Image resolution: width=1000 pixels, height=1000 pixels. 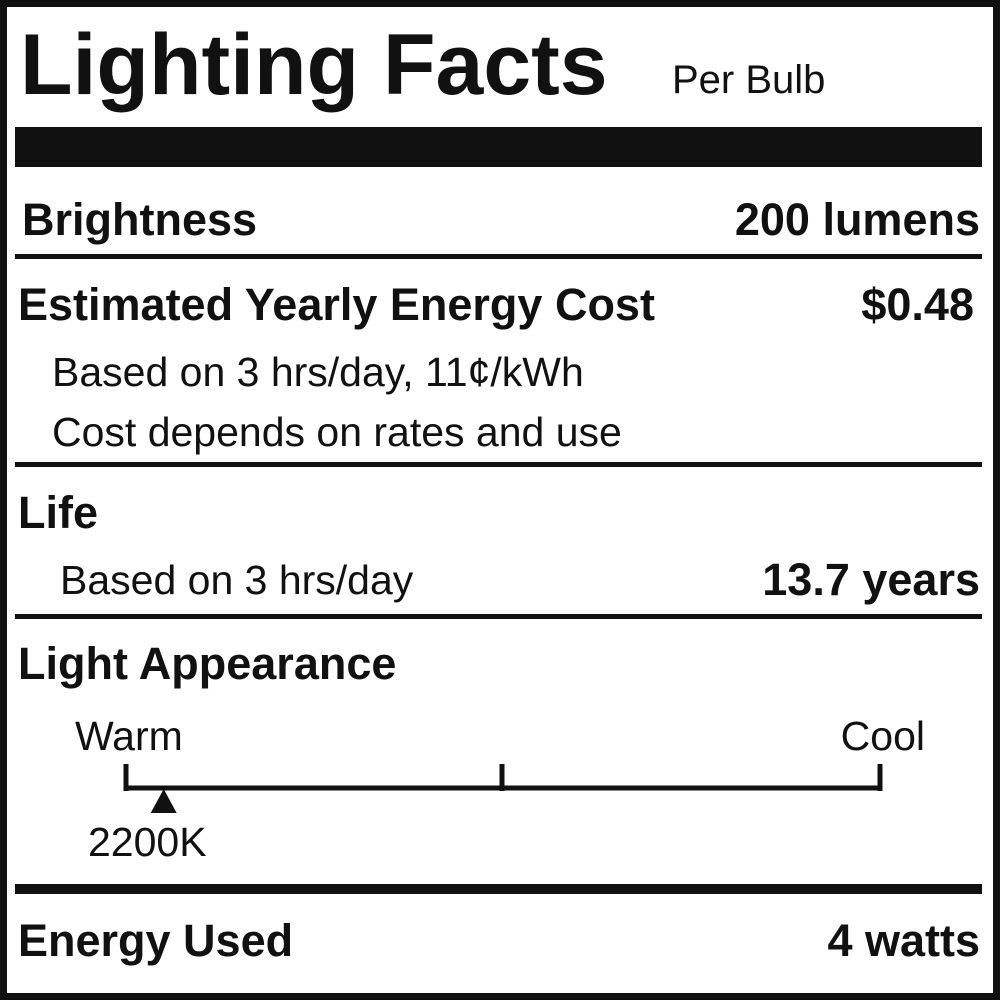 I want to click on brightness-label: Brightness, so click(x=140, y=219).